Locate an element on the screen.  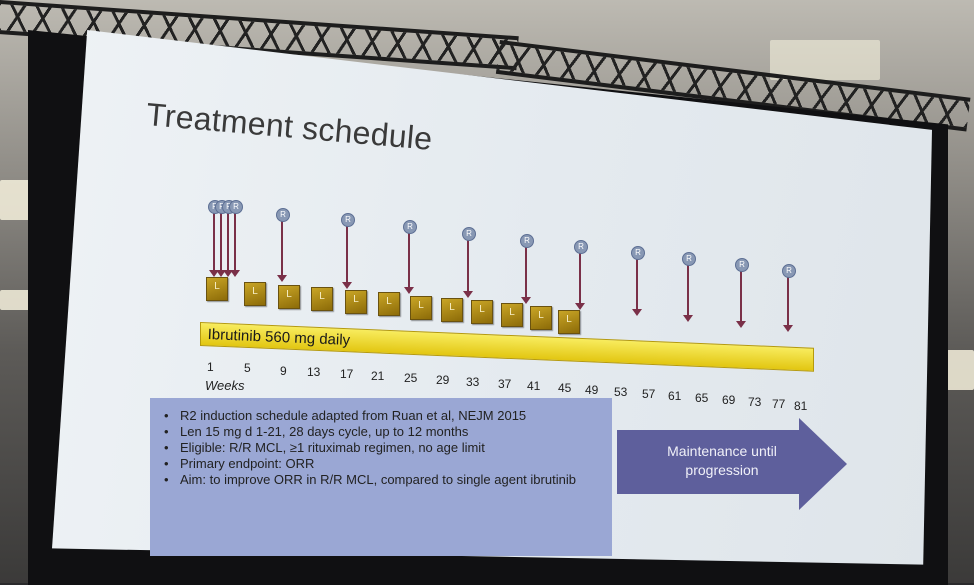
week-tick-label: 33 is located at coordinates (473, 382).